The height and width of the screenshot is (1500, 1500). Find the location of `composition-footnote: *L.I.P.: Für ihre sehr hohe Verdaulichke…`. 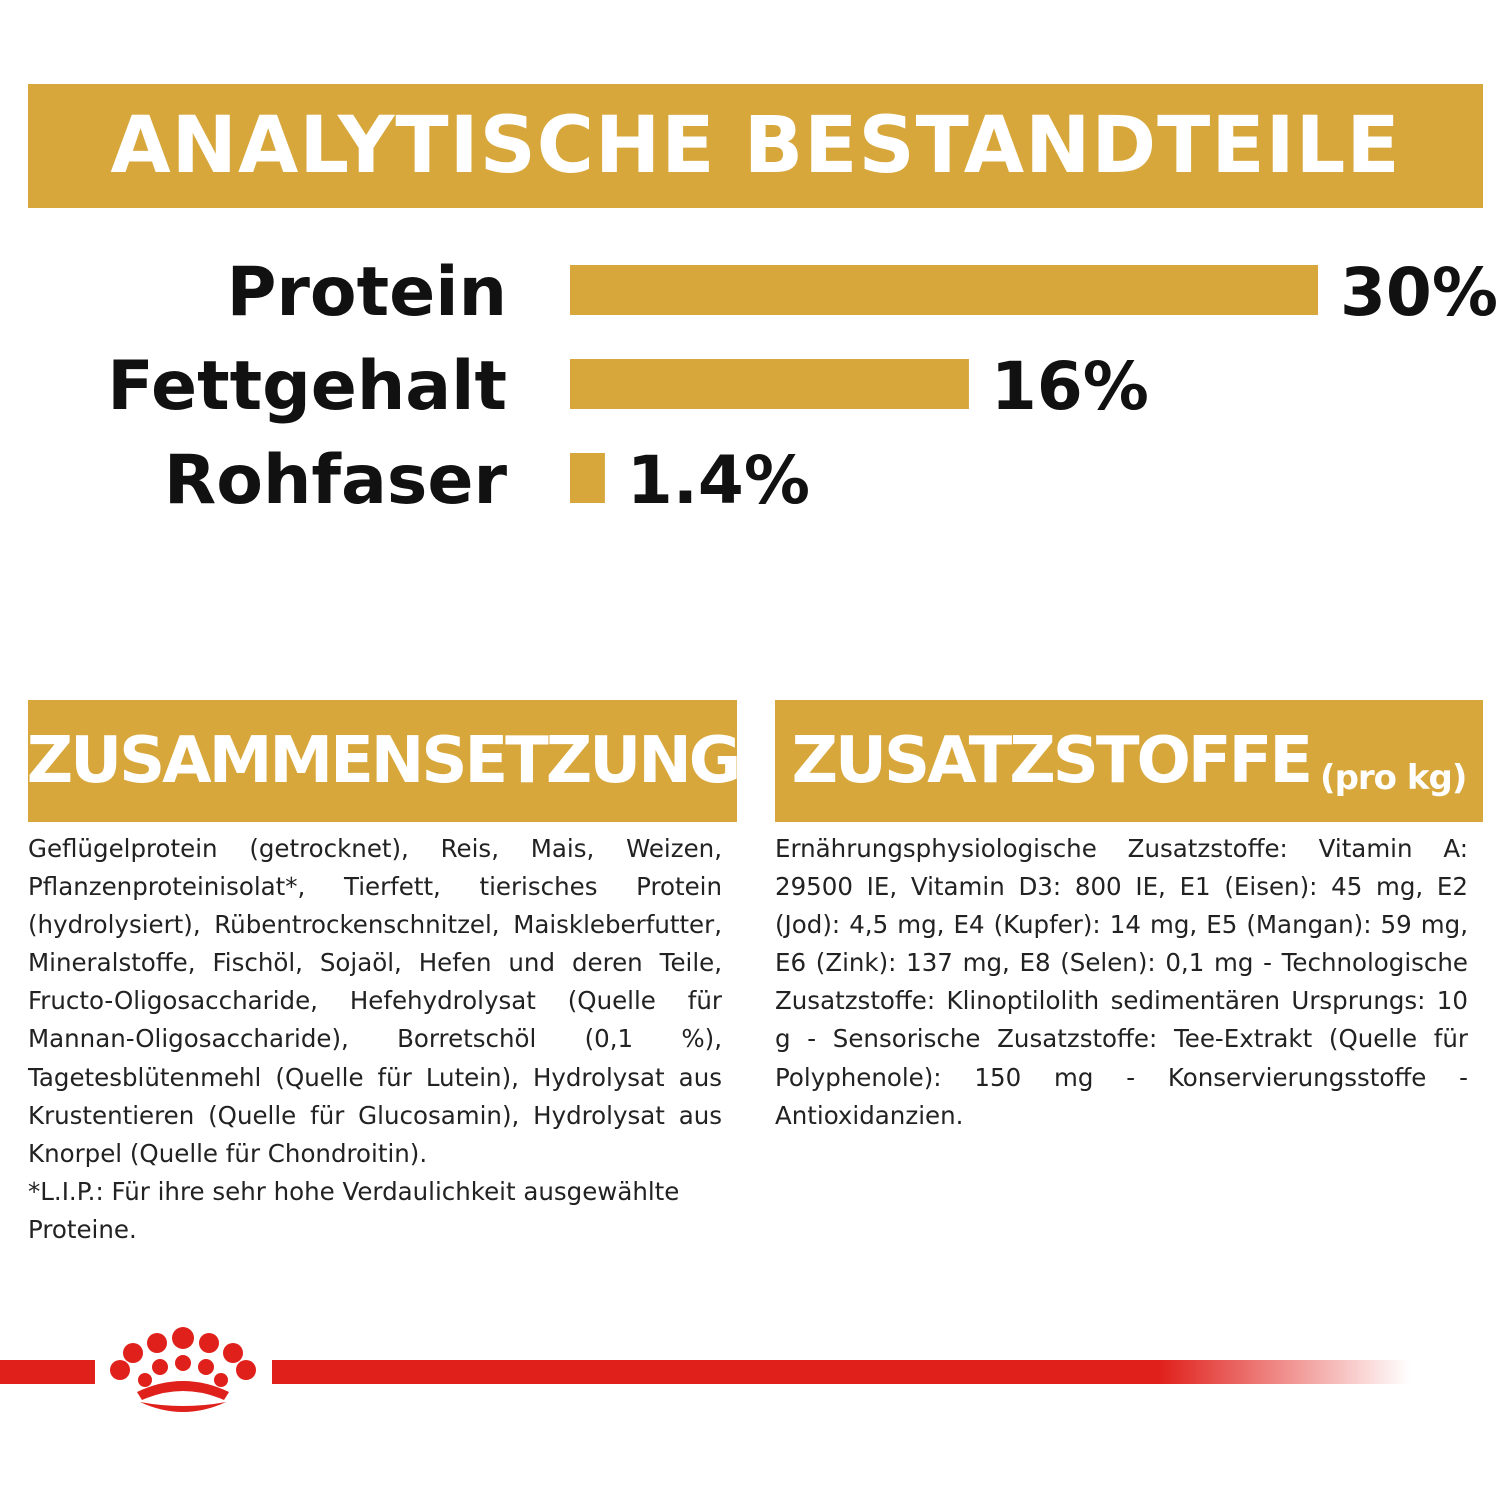

composition-footnote: *L.I.P.: Für ihre sehr hohe Verdaulichke… is located at coordinates (354, 1210).